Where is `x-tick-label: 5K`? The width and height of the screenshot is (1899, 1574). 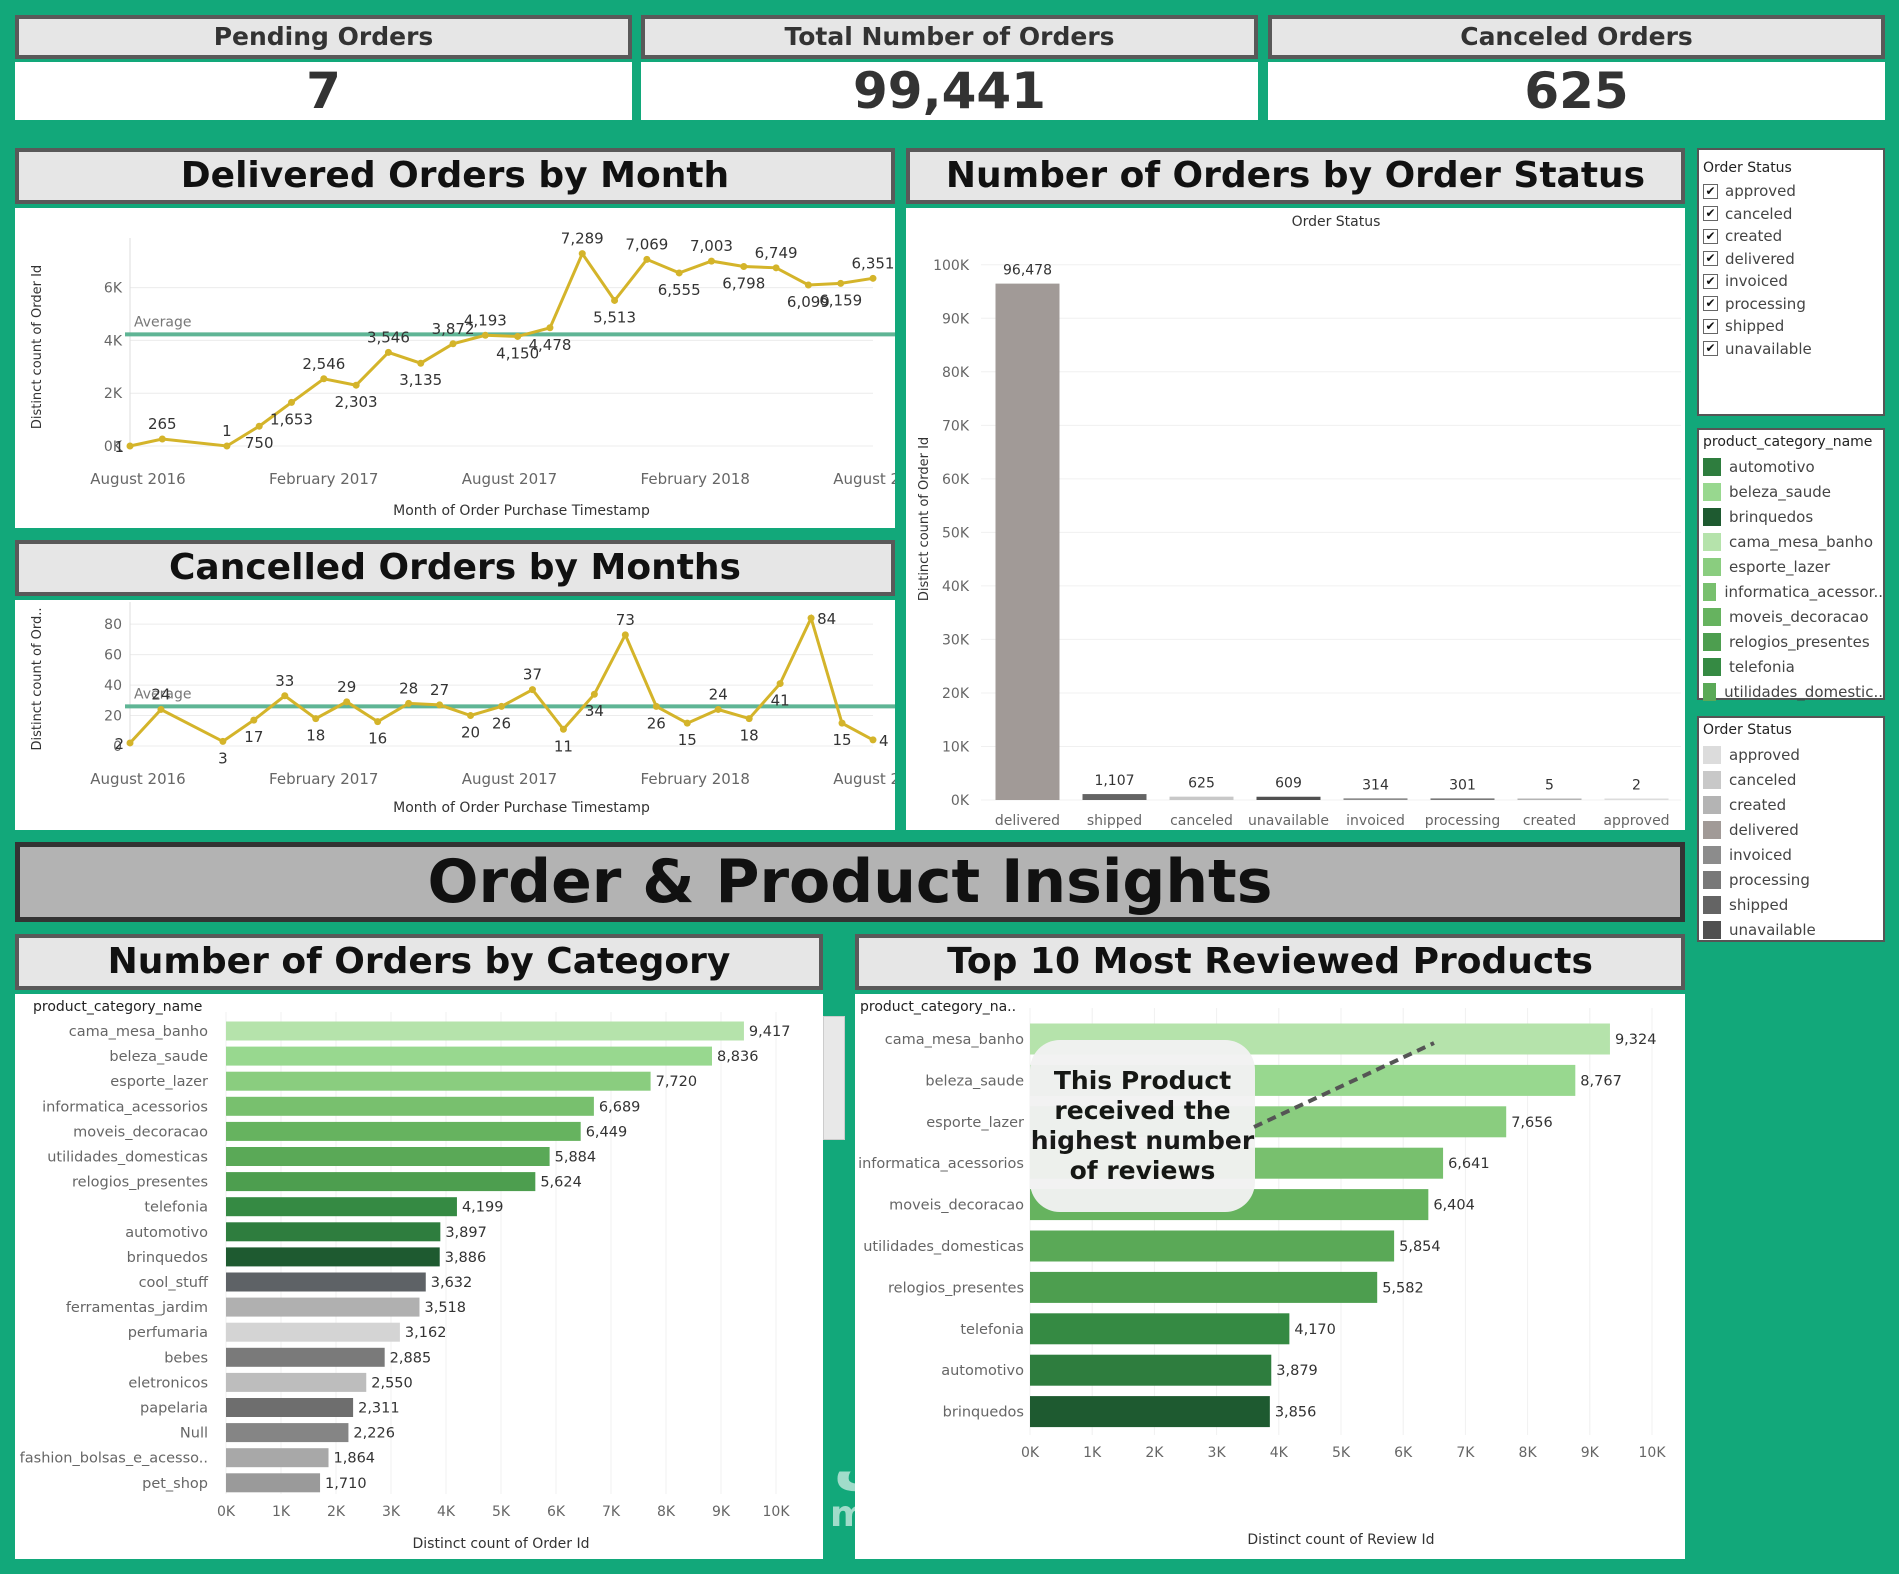
x-tick-label: 5K is located at coordinates (1341, 1453).